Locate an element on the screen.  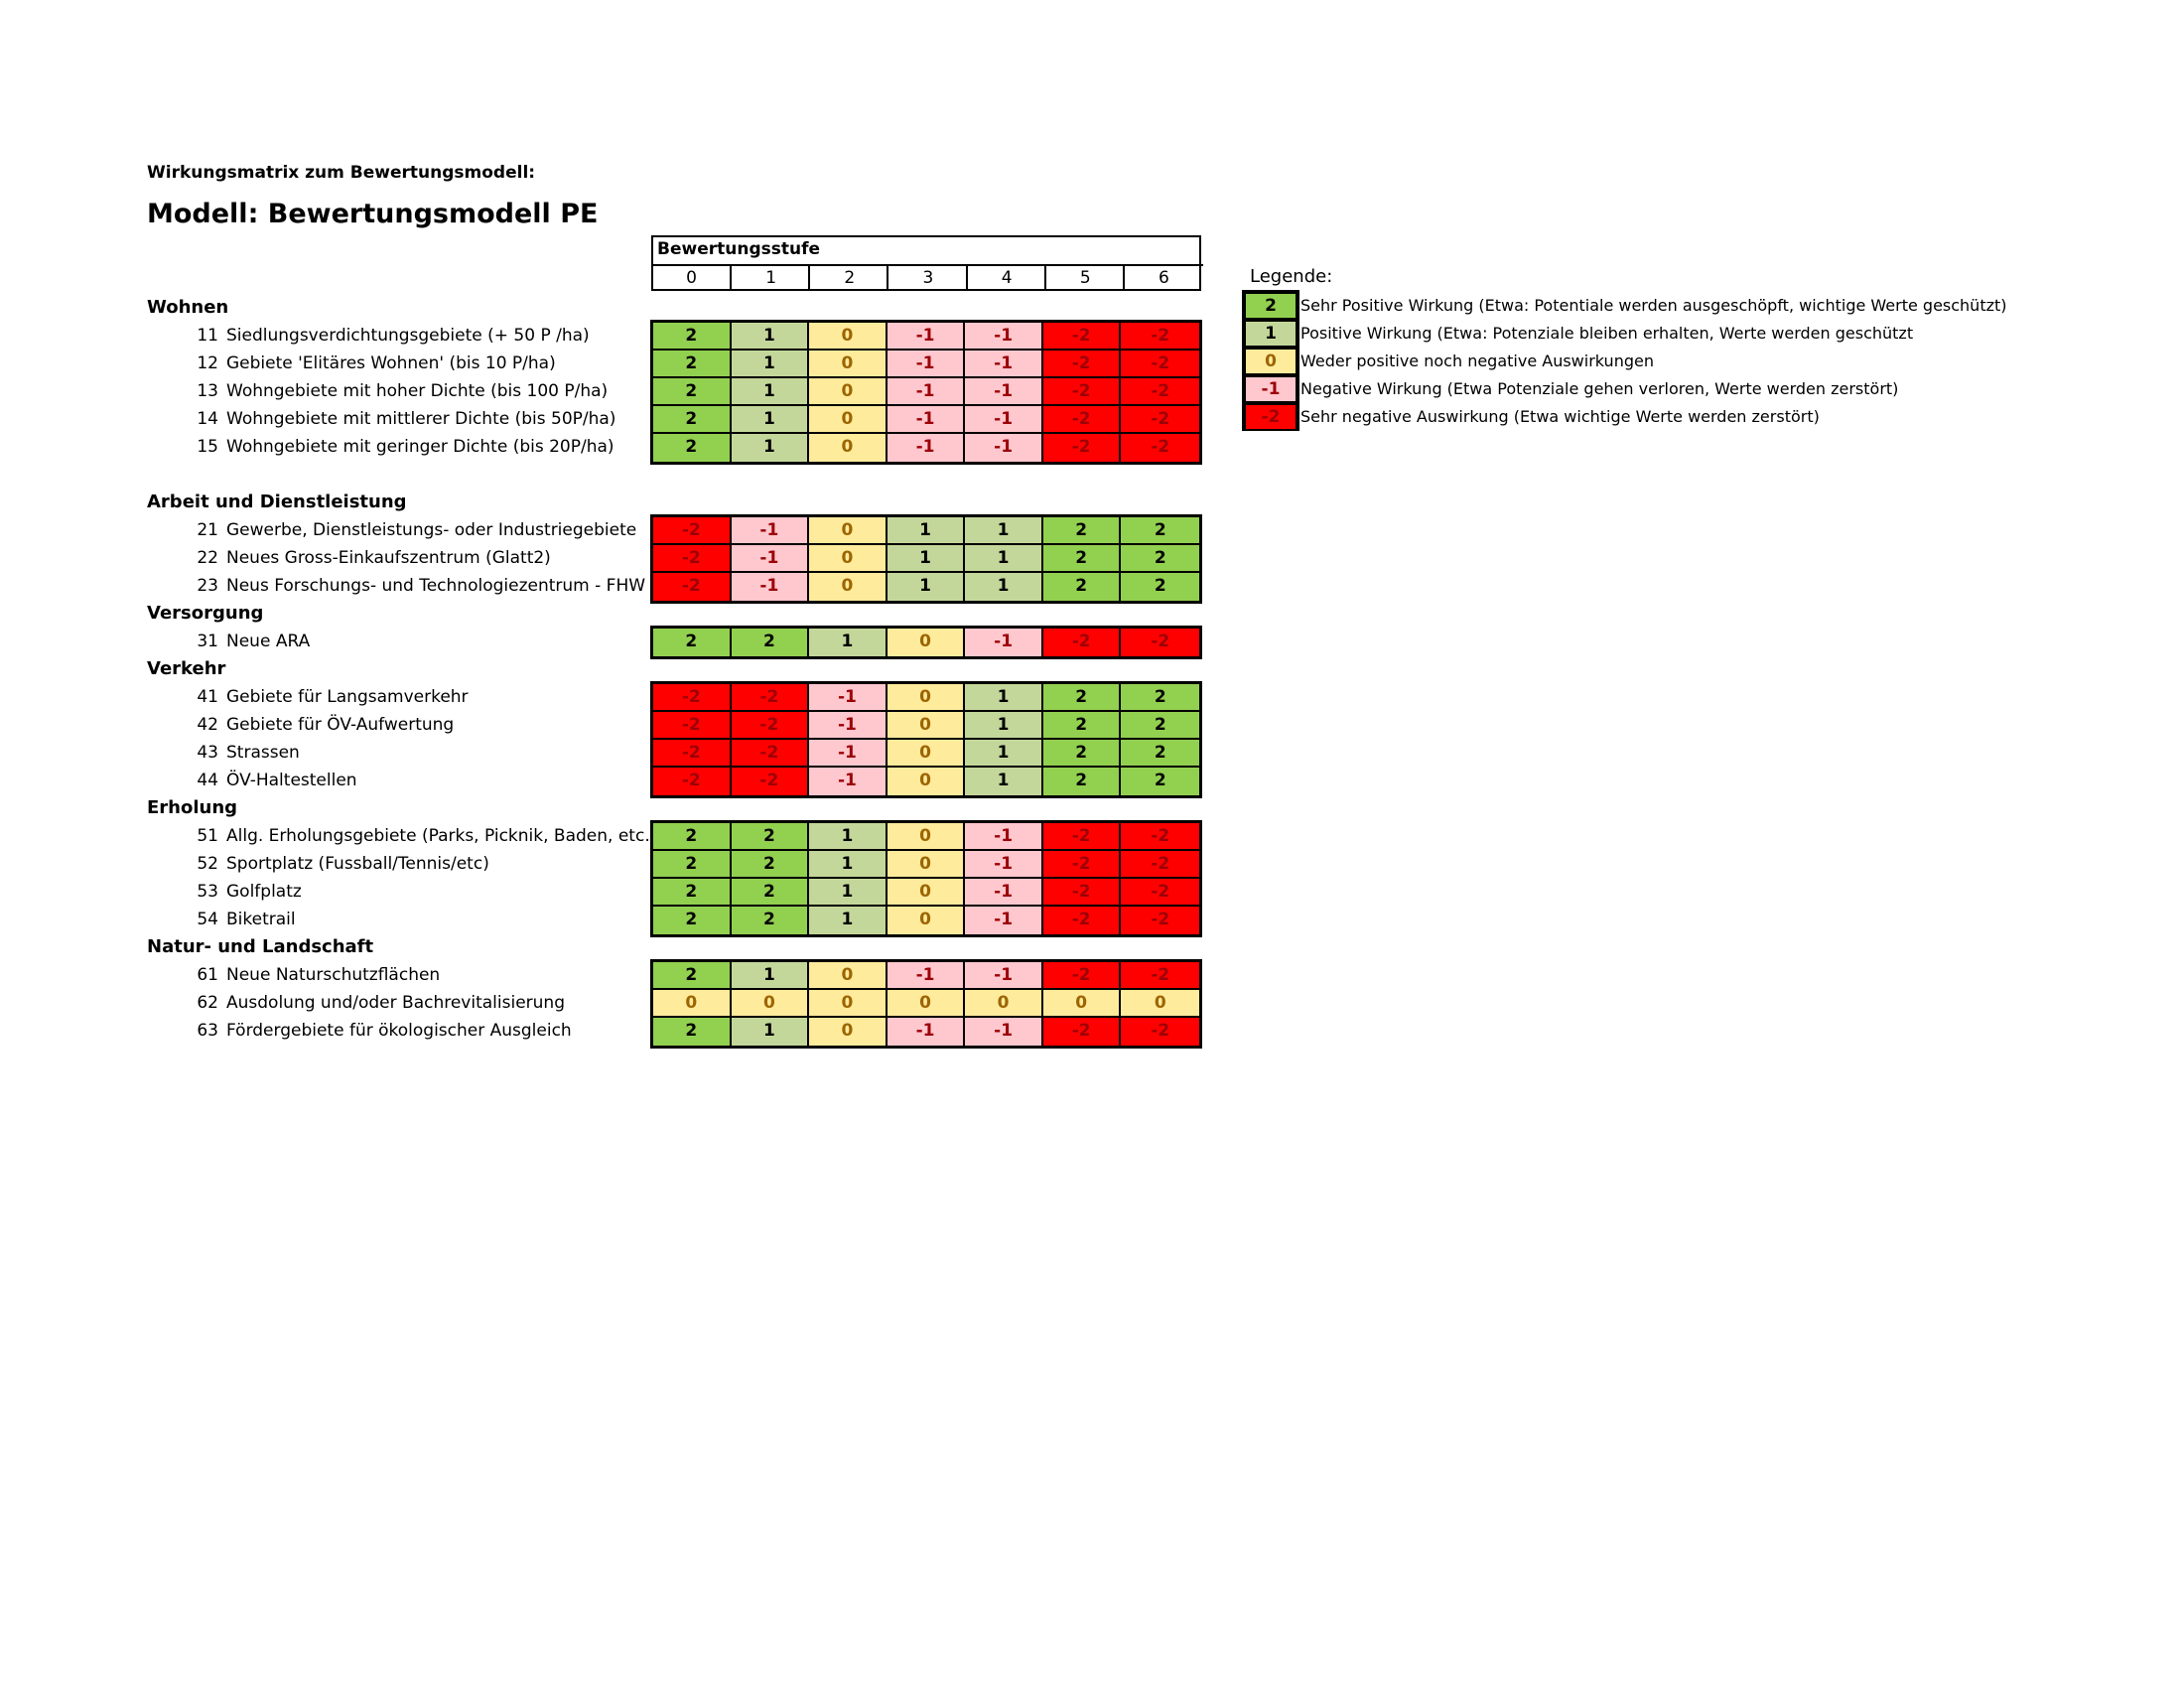
row-number: 44 is located at coordinates (207, 780).